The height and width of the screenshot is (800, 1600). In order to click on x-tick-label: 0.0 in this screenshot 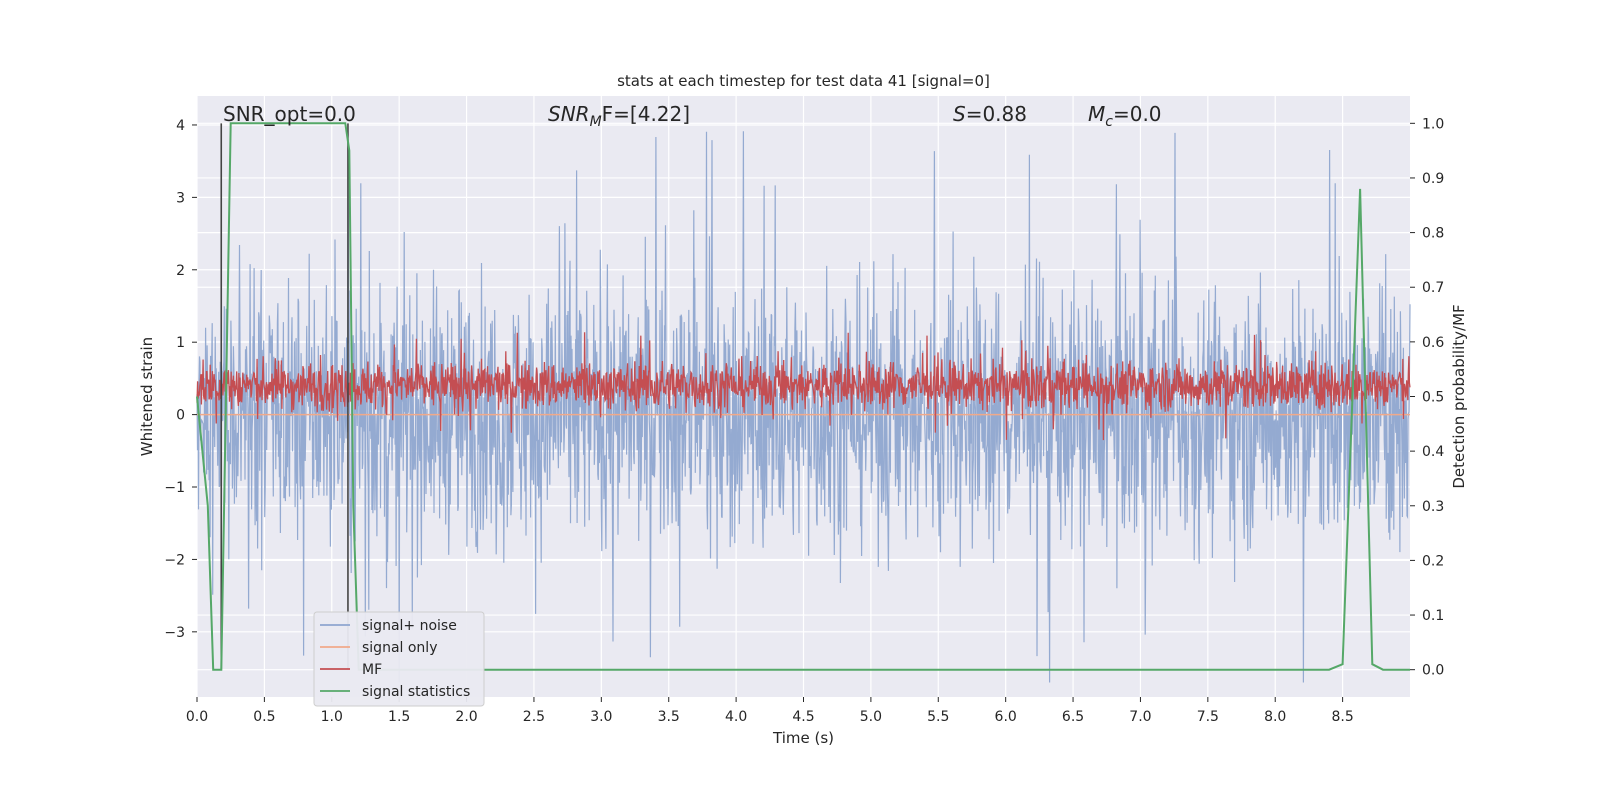, I will do `click(197, 717)`.